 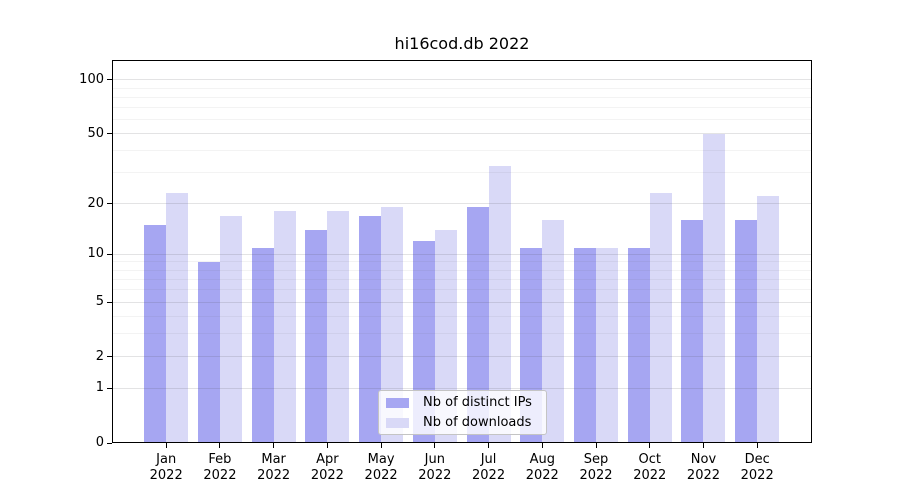 I want to click on bar-may-distinct-ips, so click(x=370, y=329).